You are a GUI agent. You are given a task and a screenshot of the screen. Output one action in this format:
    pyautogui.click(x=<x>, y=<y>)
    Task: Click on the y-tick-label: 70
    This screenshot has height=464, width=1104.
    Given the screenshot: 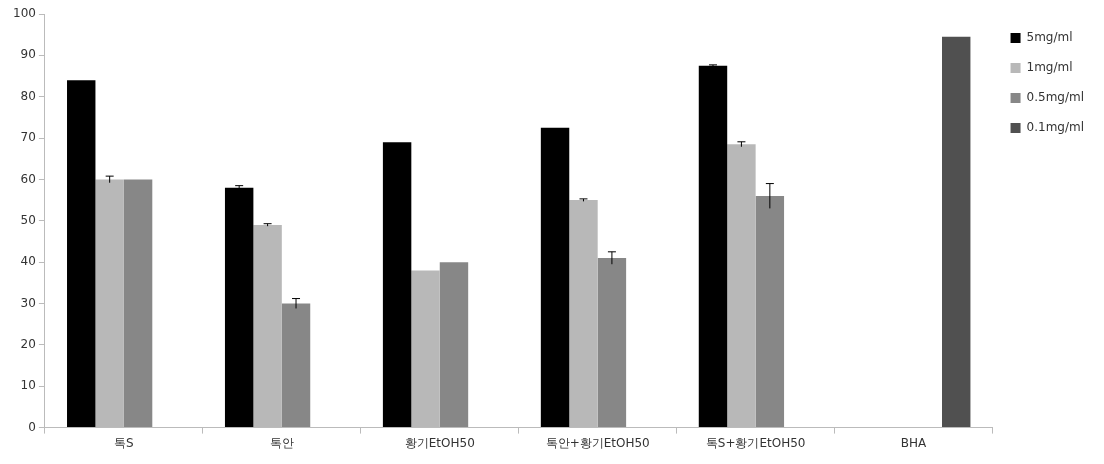 What is the action you would take?
    pyautogui.click(x=28, y=137)
    